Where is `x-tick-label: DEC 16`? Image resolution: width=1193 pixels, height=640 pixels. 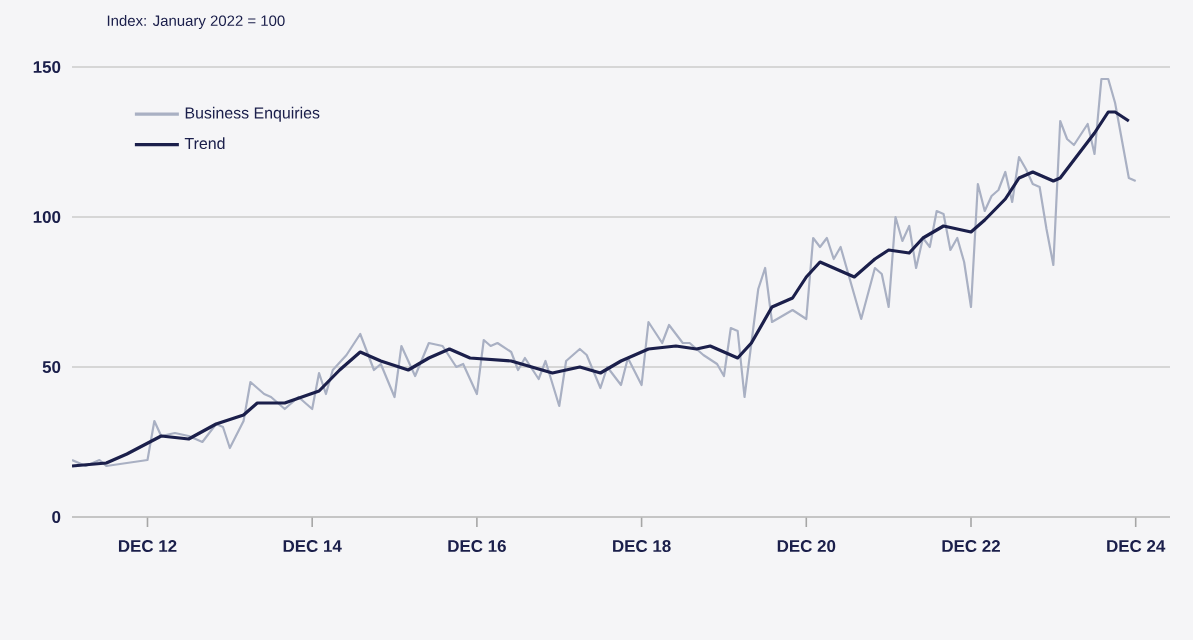
x-tick-label: DEC 16 is located at coordinates (477, 546).